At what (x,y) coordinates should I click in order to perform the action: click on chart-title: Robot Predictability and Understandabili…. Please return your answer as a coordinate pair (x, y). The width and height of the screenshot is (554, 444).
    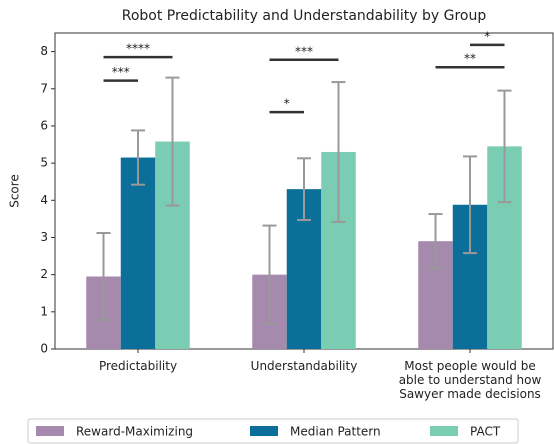
    Looking at the image, I should click on (304, 16).